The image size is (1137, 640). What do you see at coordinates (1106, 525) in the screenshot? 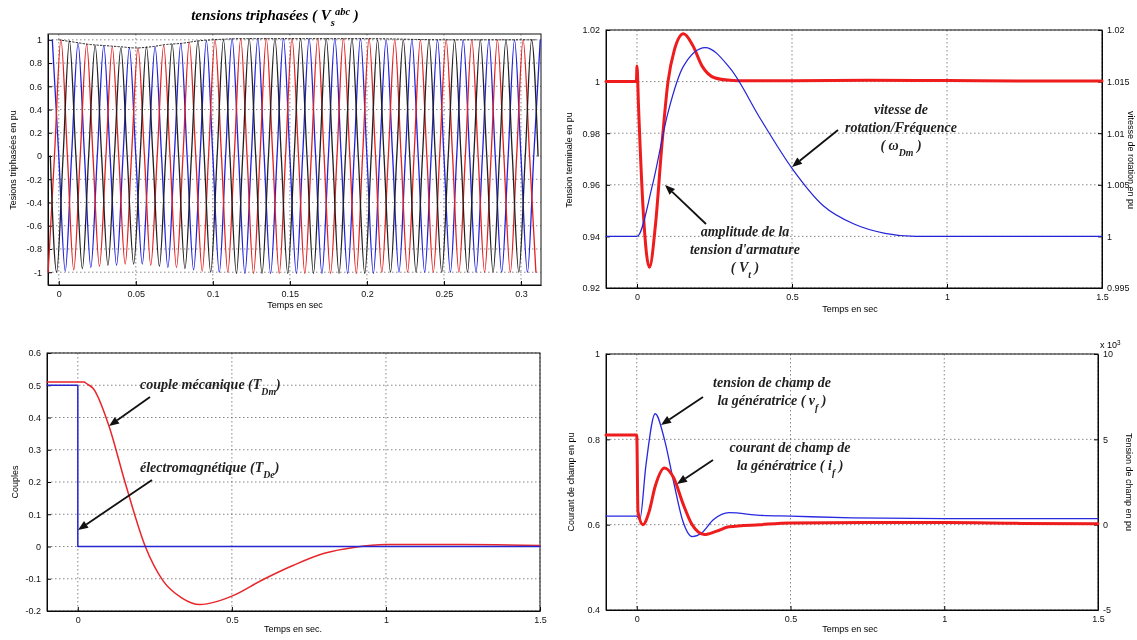
I see `y2-tick-label: 0` at bounding box center [1106, 525].